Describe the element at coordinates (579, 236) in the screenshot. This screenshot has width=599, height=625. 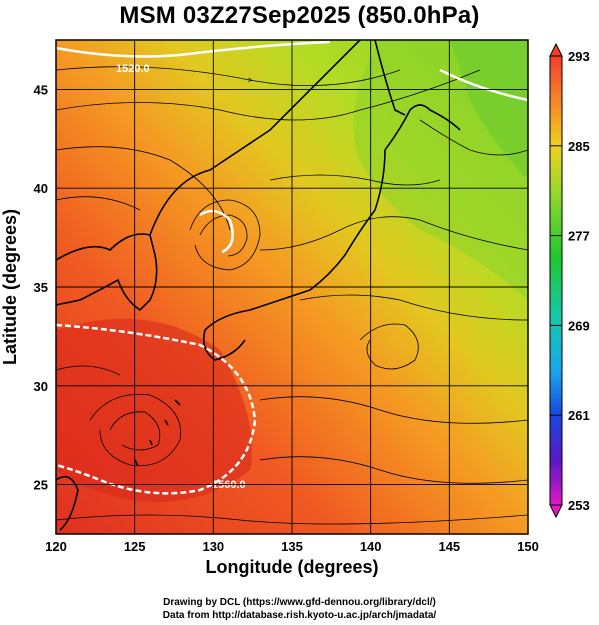
I see `colorbar-label: 277` at that location.